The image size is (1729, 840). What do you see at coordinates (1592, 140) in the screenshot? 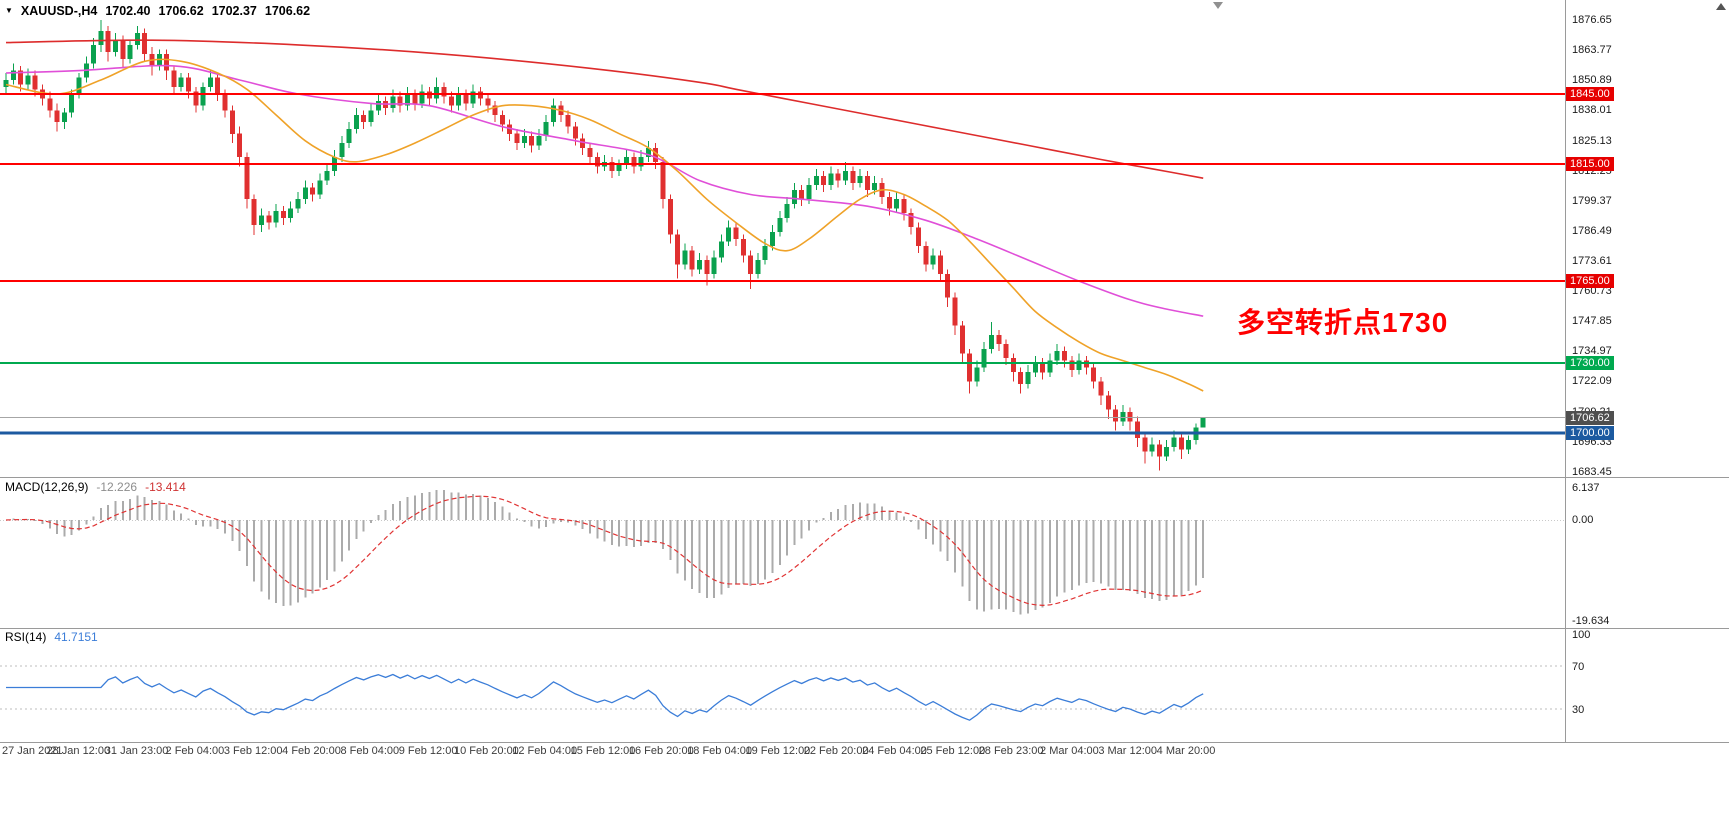
I see `price-axis-label: 1825.13` at bounding box center [1592, 140].